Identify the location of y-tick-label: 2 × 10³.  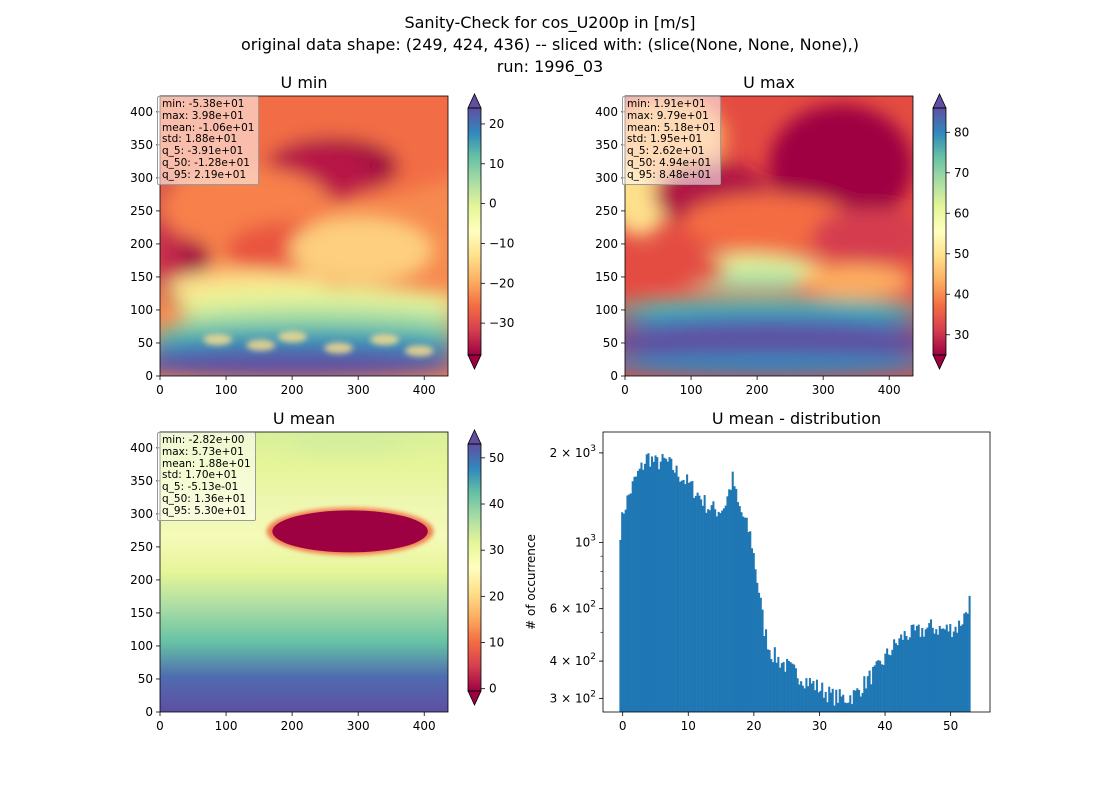
(573, 452).